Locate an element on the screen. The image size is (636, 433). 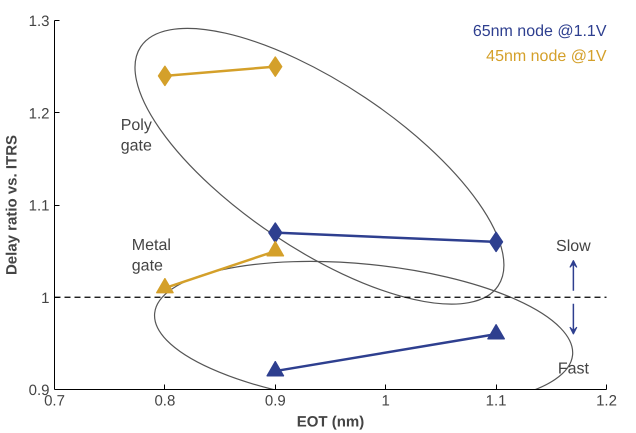
text: 65nm node @1.1V is located at coordinates (539, 31).